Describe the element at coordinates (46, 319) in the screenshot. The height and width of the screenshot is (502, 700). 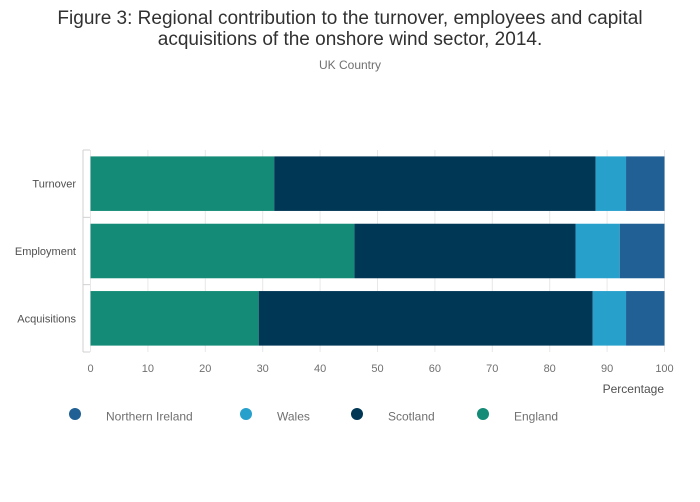
I see `y-category-label: Acquisitions` at that location.